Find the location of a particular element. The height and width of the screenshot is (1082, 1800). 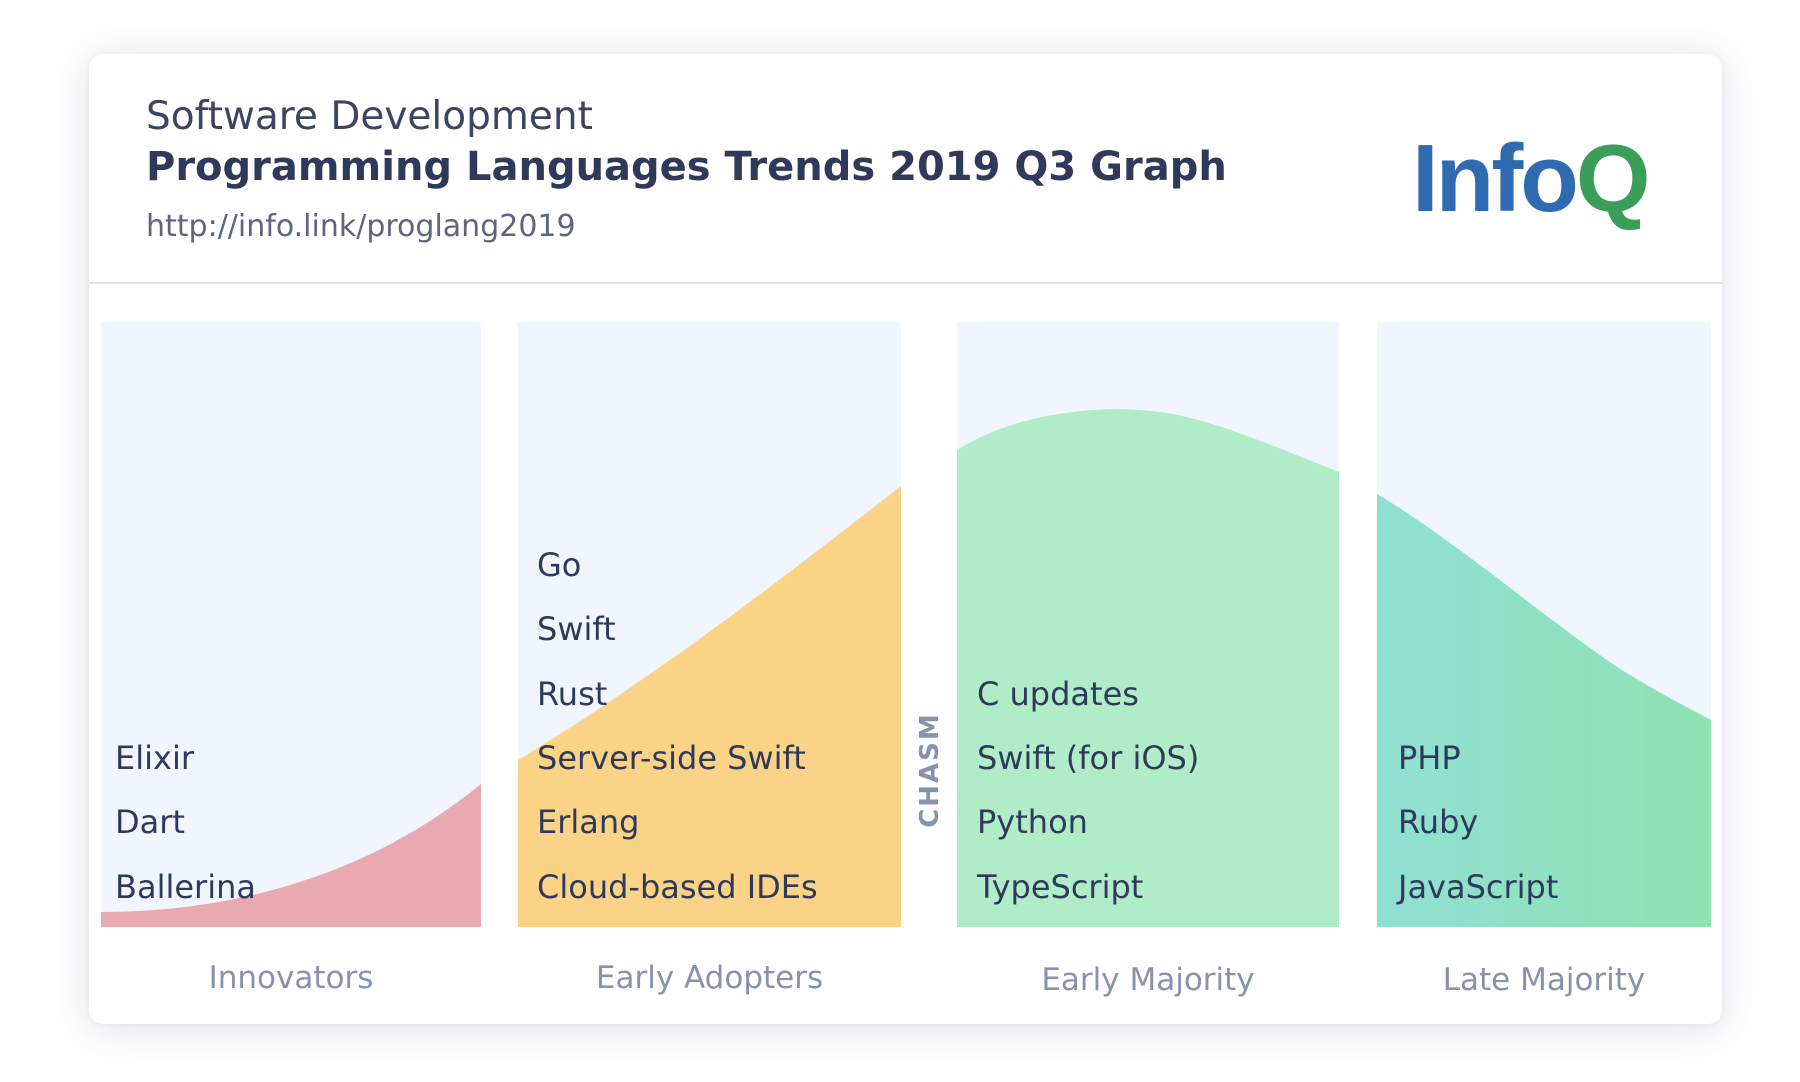

language-item: Ballerina is located at coordinates (185, 887).